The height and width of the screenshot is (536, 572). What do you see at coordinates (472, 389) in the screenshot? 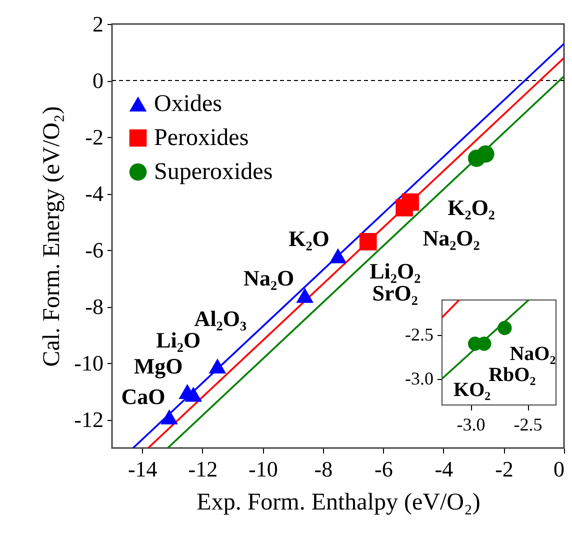
I see `annotation: KO₂` at bounding box center [472, 389].